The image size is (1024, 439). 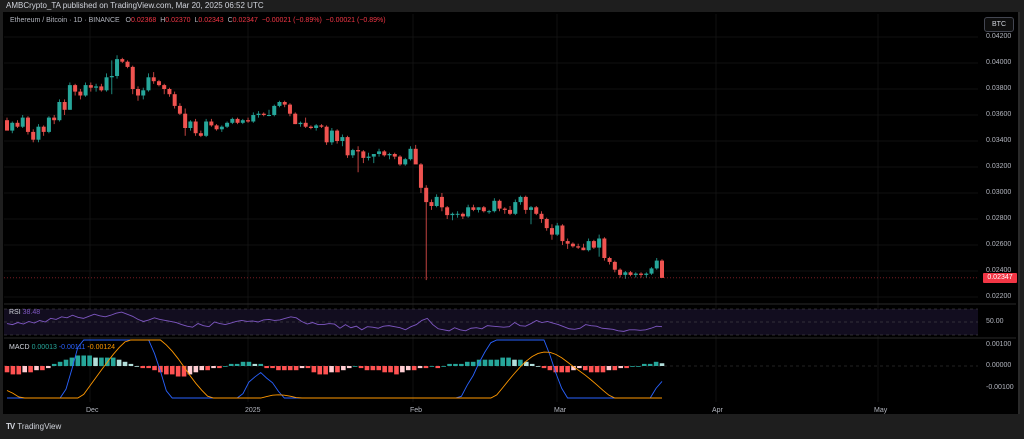 I want to click on time-tick-mar: Mar, so click(x=560, y=410).